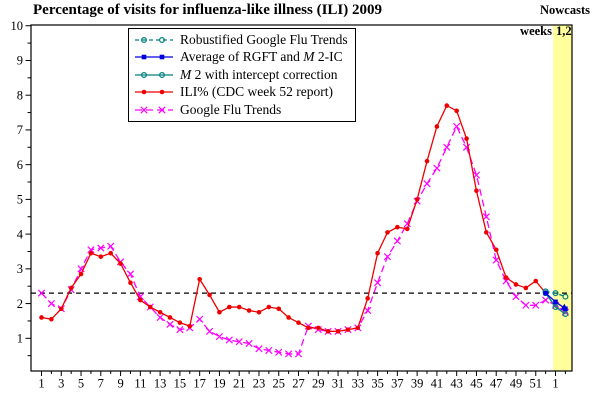 Image resolution: width=600 pixels, height=400 pixels. What do you see at coordinates (120, 384) in the screenshot?
I see `x-tick-label: 9` at bounding box center [120, 384].